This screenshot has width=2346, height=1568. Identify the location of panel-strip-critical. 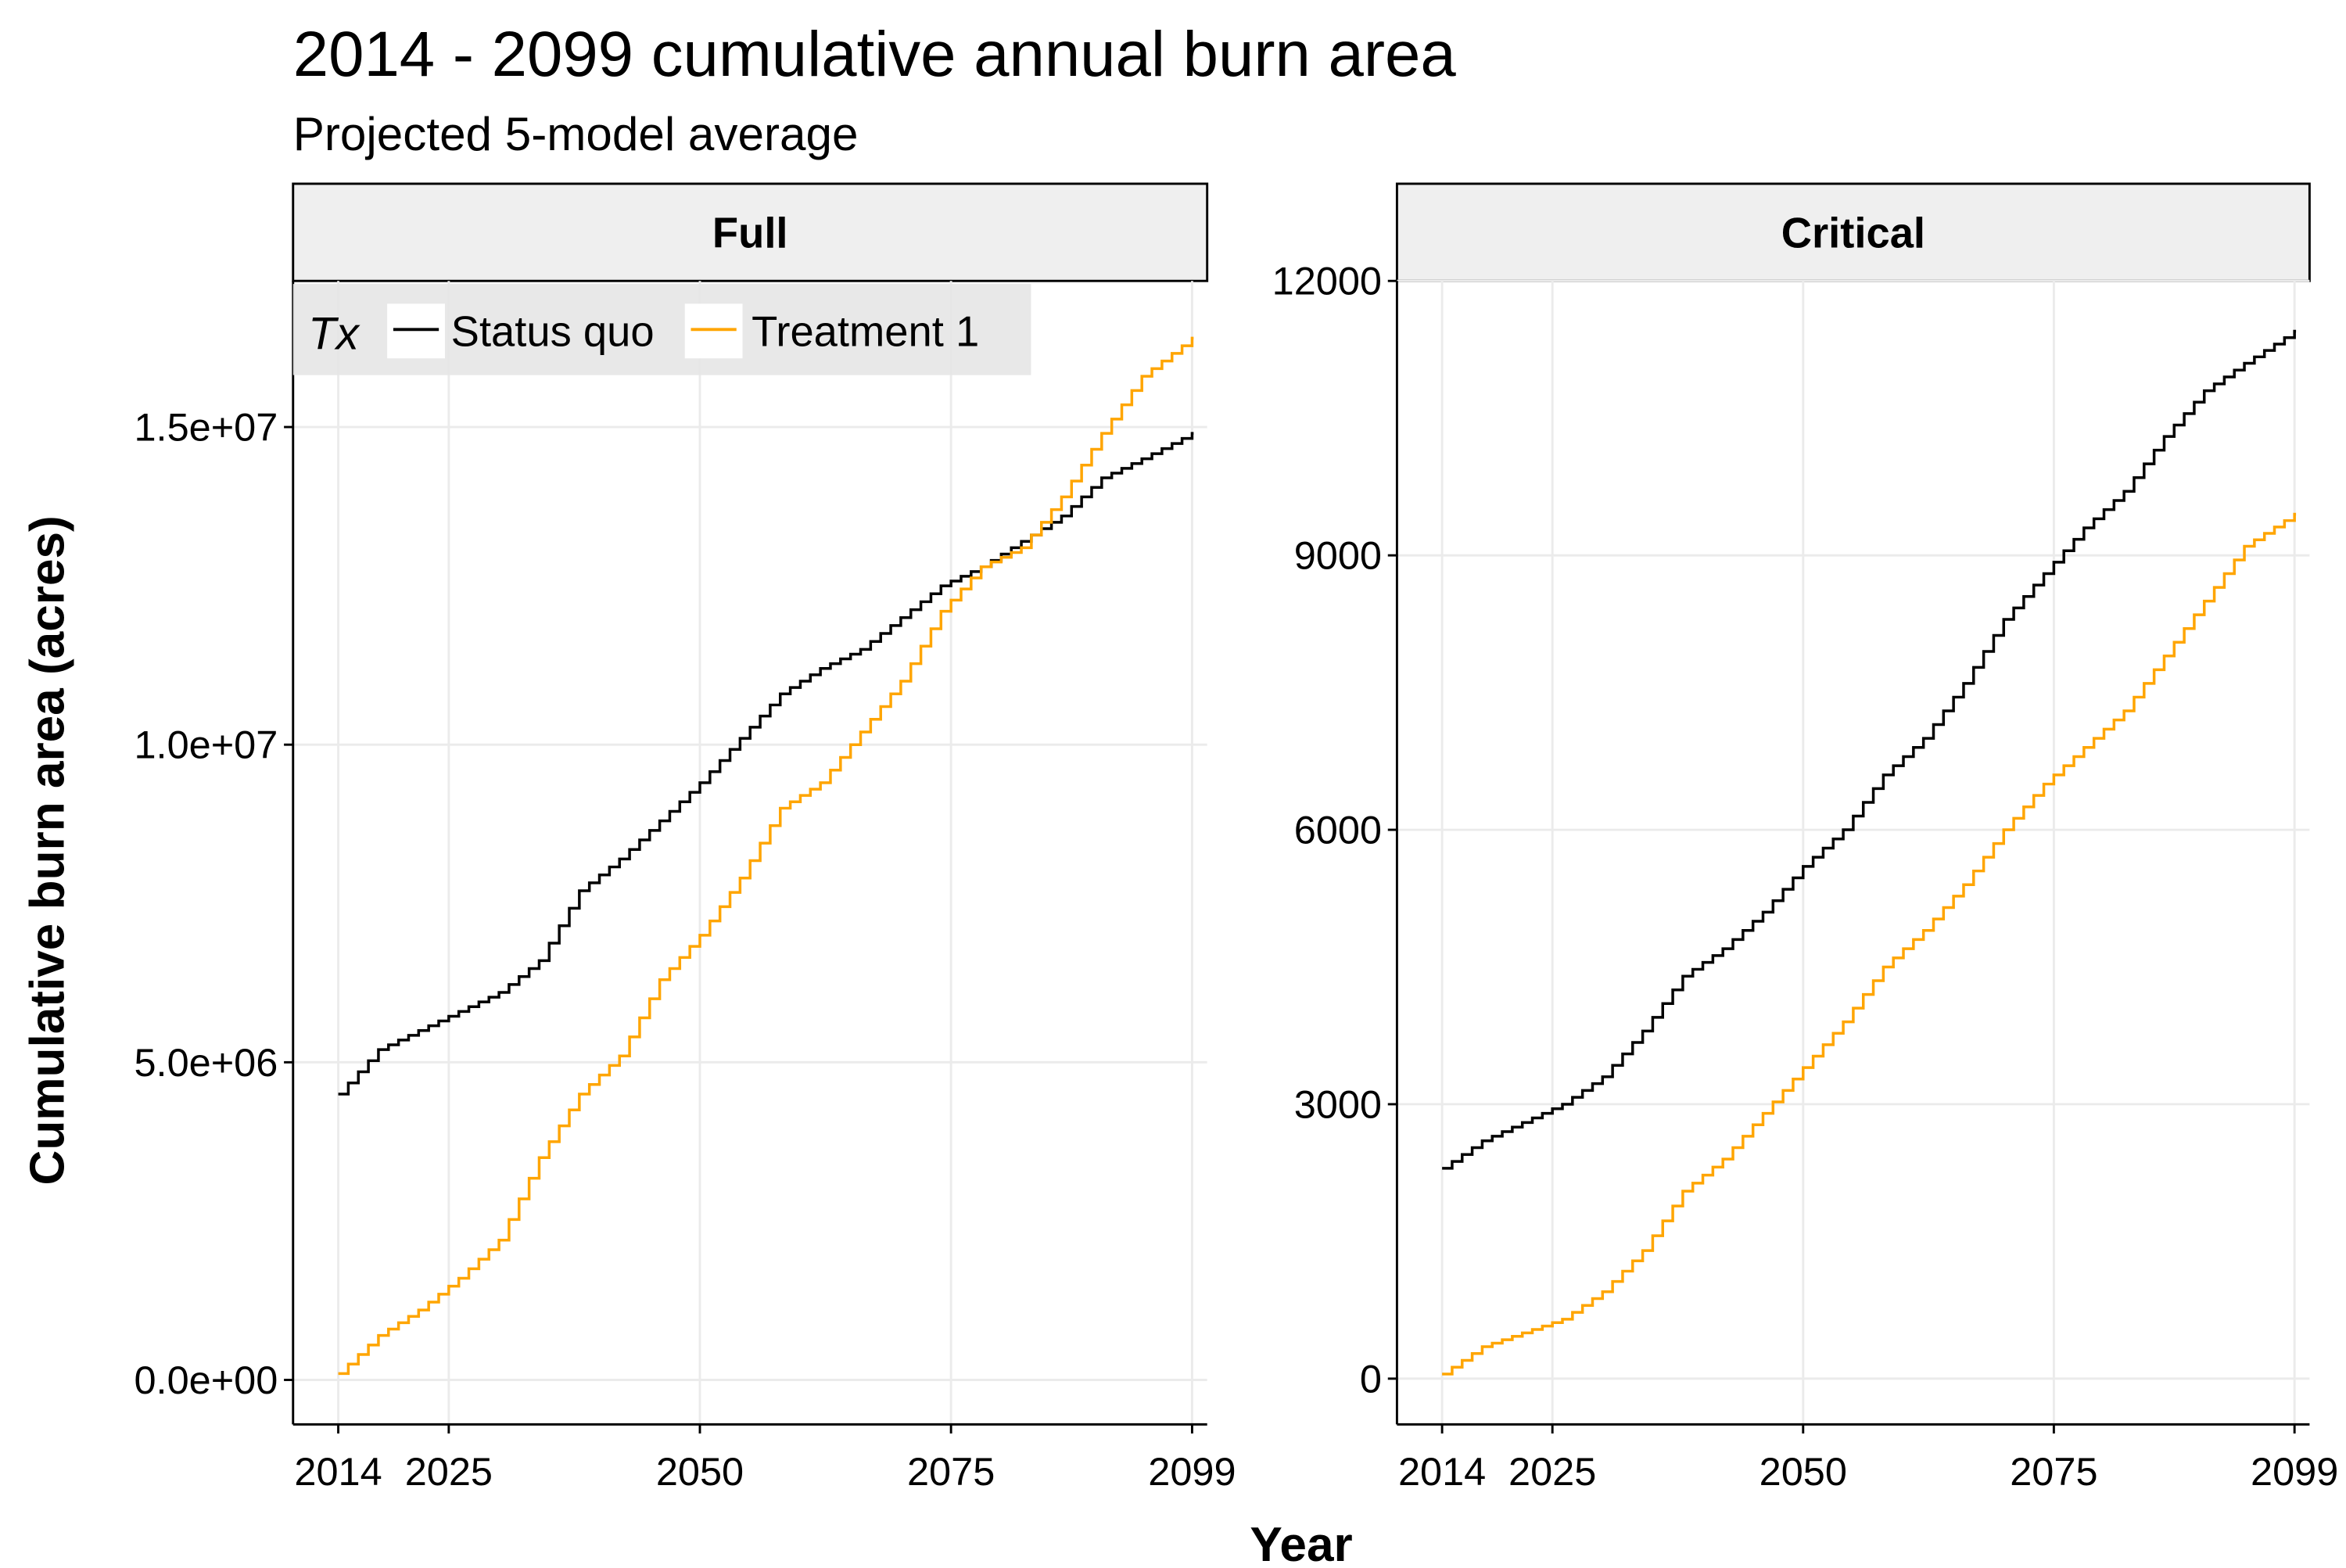
(1853, 232).